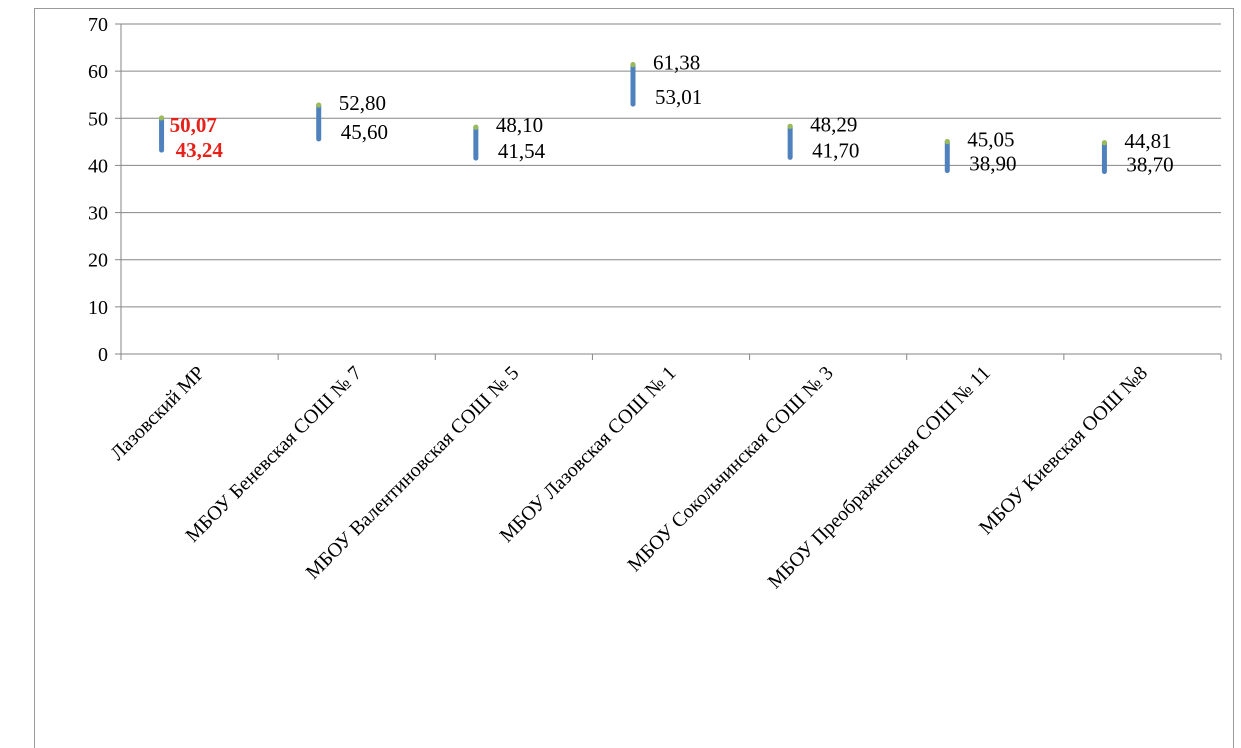 The height and width of the screenshot is (748, 1241). What do you see at coordinates (98, 308) in the screenshot?
I see `y-tick-label: 10` at bounding box center [98, 308].